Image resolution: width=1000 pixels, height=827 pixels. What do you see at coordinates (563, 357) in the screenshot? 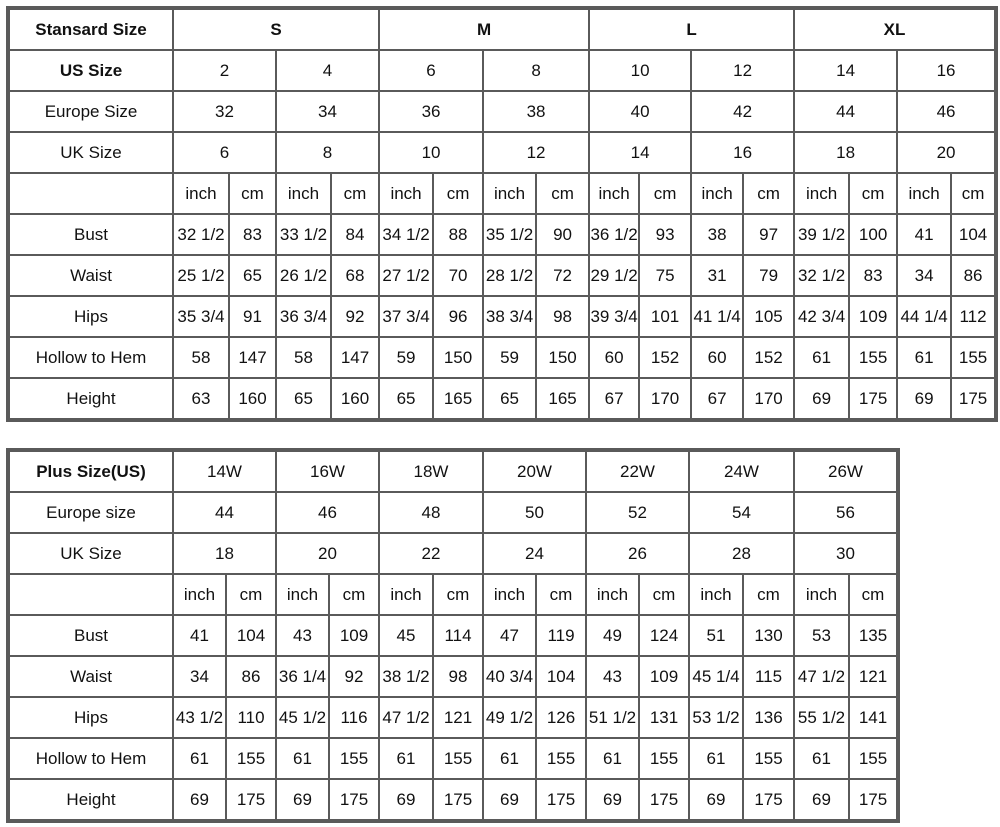
I see `measurement-cell: 150` at bounding box center [563, 357].